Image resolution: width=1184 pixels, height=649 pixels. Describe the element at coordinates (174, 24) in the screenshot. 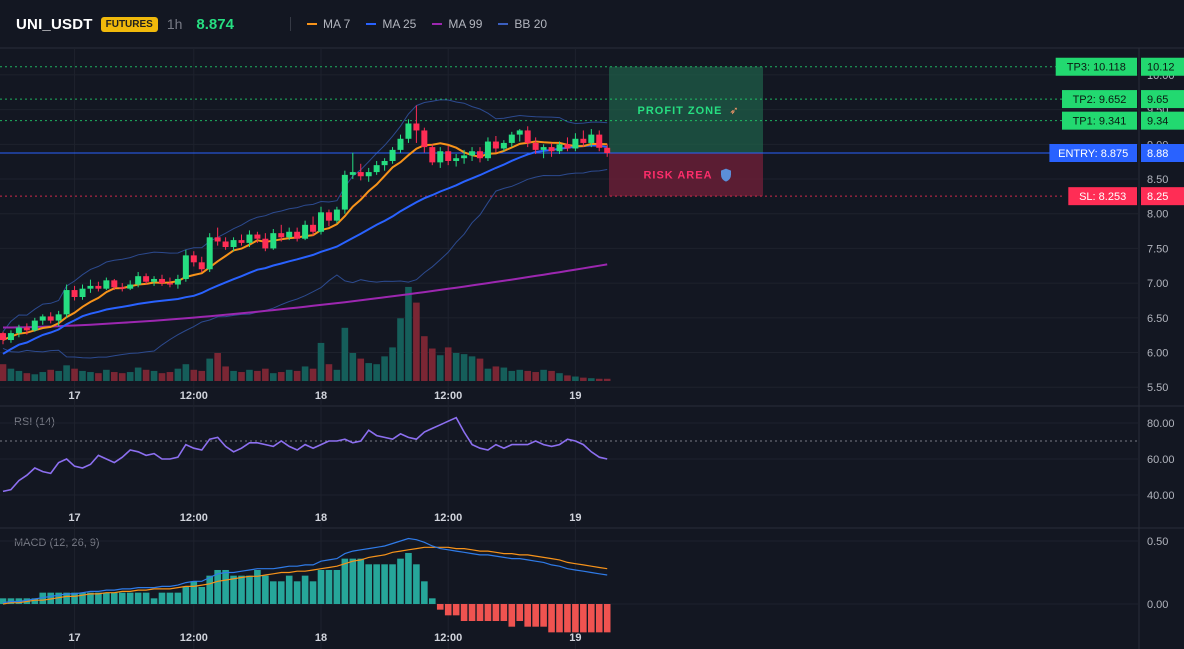

I see `interval-selector: 1h` at that location.